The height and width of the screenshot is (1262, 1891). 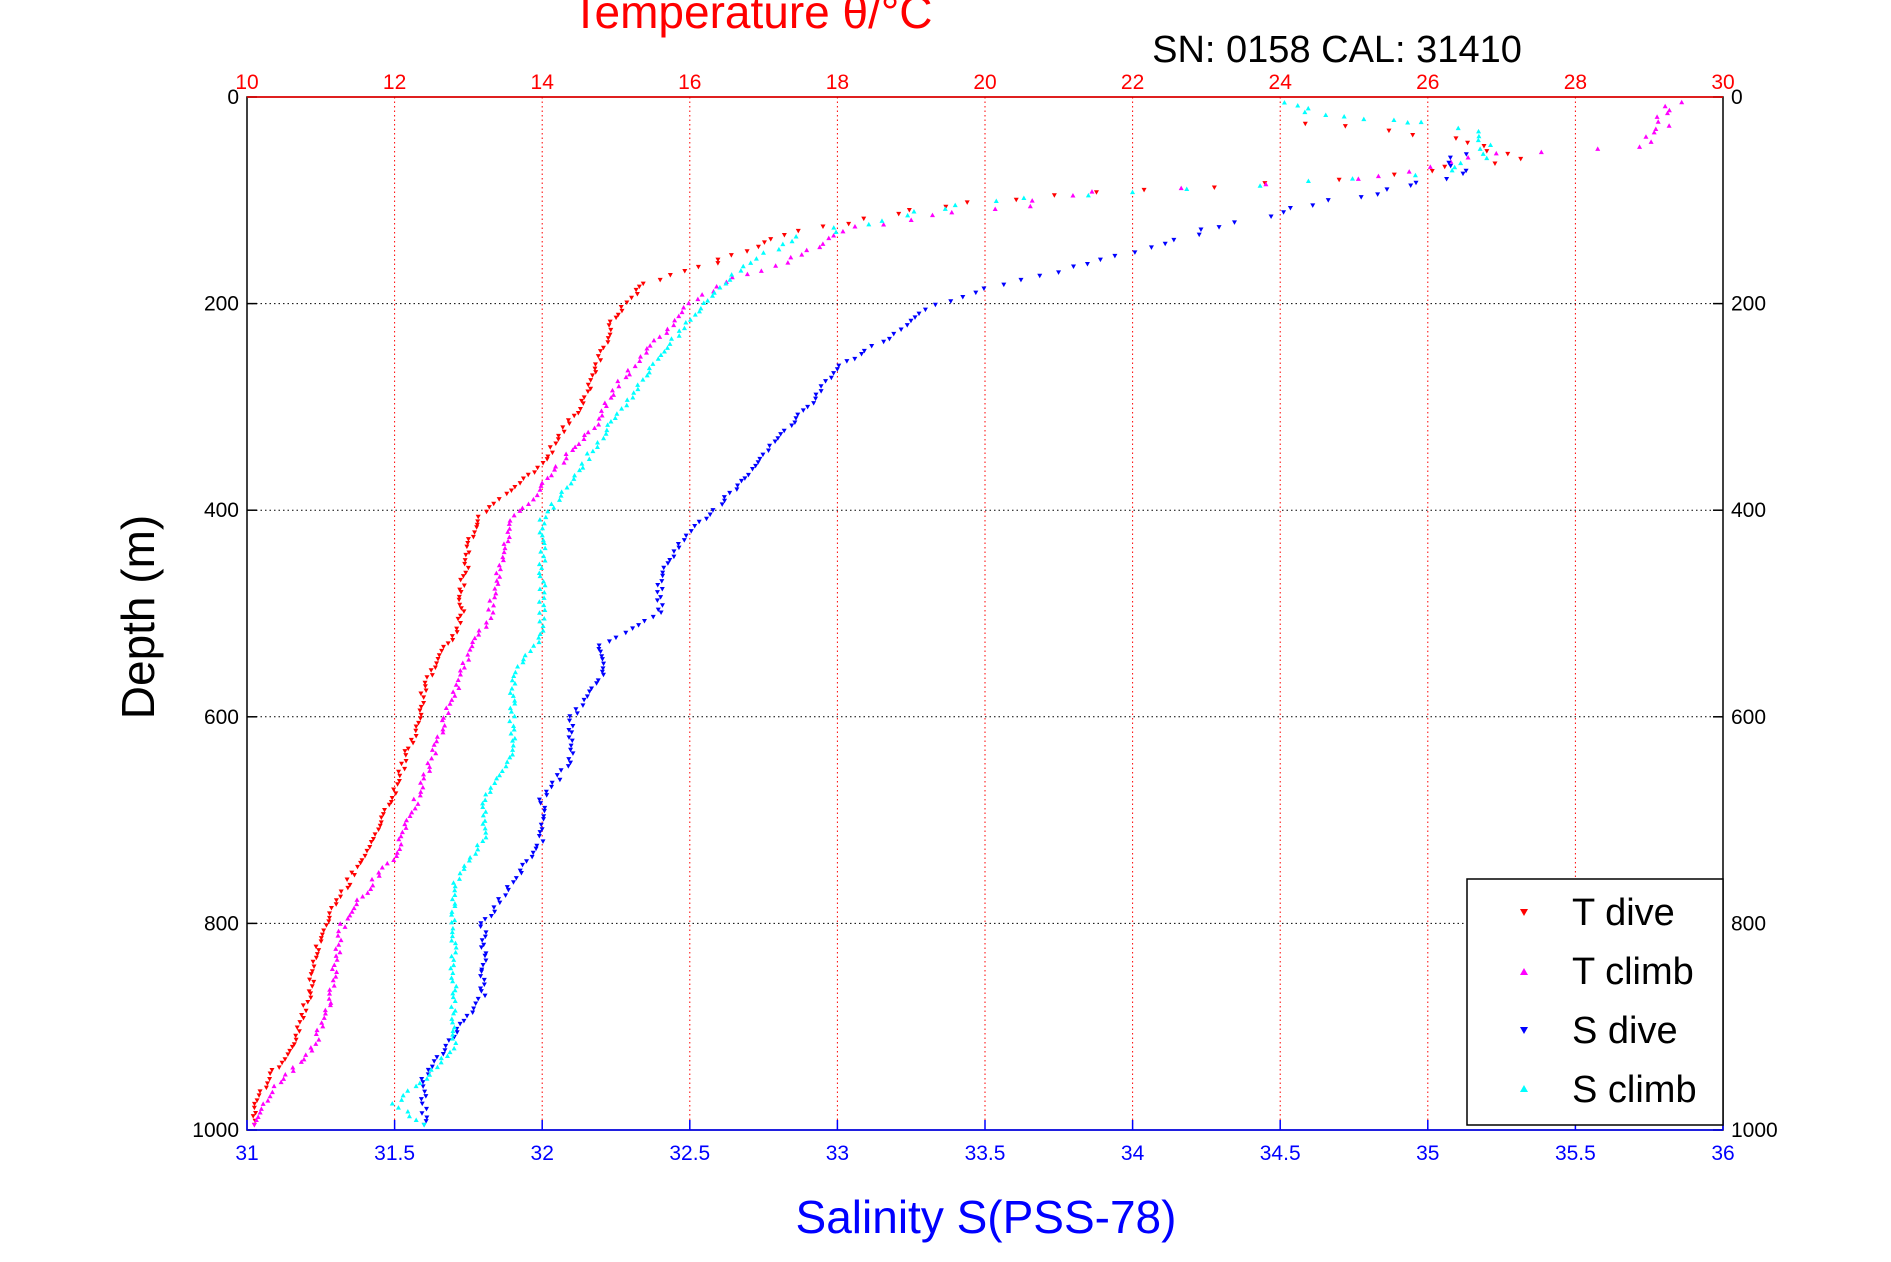 I want to click on x-bottom-tick-label: 33, so click(x=837, y=1153).